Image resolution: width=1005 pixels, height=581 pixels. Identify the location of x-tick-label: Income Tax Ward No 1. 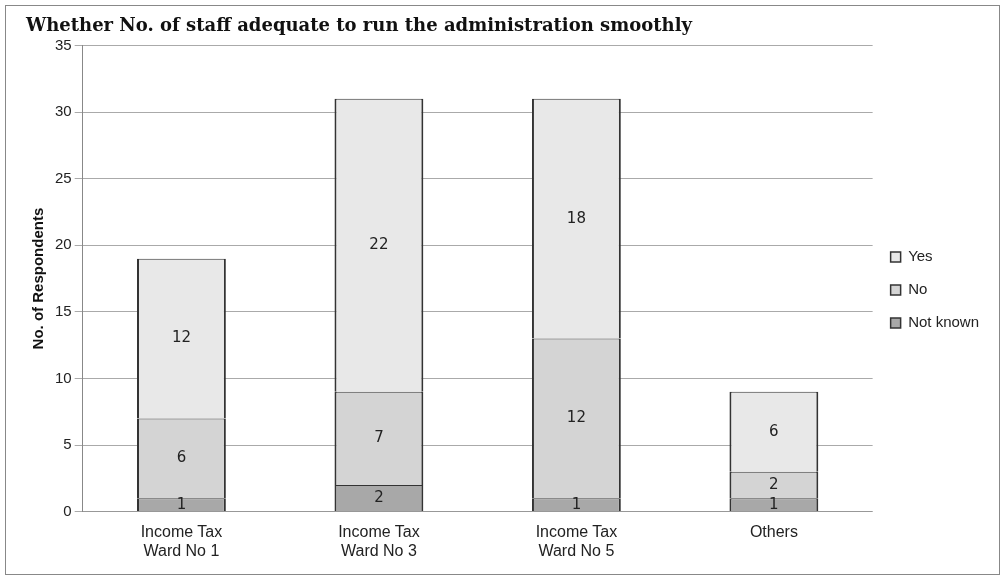
(181, 540).